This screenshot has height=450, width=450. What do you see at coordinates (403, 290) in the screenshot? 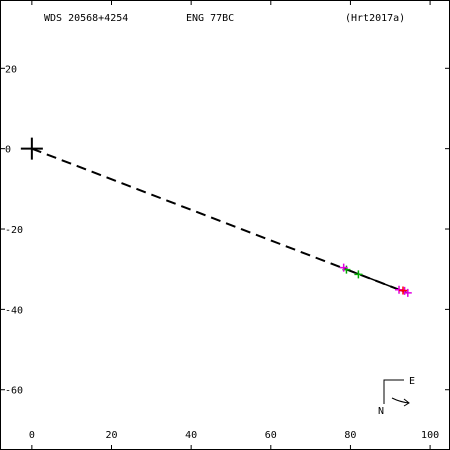
I see `red-cross-point` at bounding box center [403, 290].